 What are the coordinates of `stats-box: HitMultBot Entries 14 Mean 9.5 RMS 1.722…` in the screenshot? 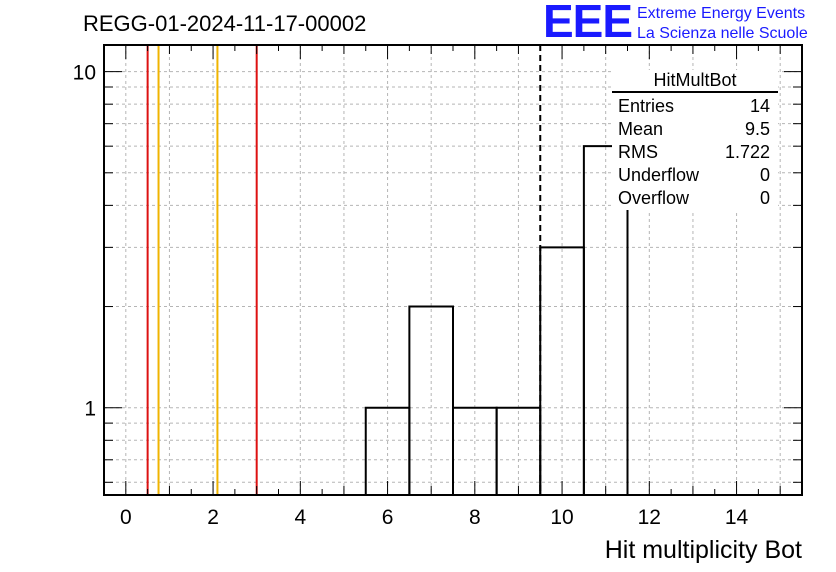 It's located at (695, 140).